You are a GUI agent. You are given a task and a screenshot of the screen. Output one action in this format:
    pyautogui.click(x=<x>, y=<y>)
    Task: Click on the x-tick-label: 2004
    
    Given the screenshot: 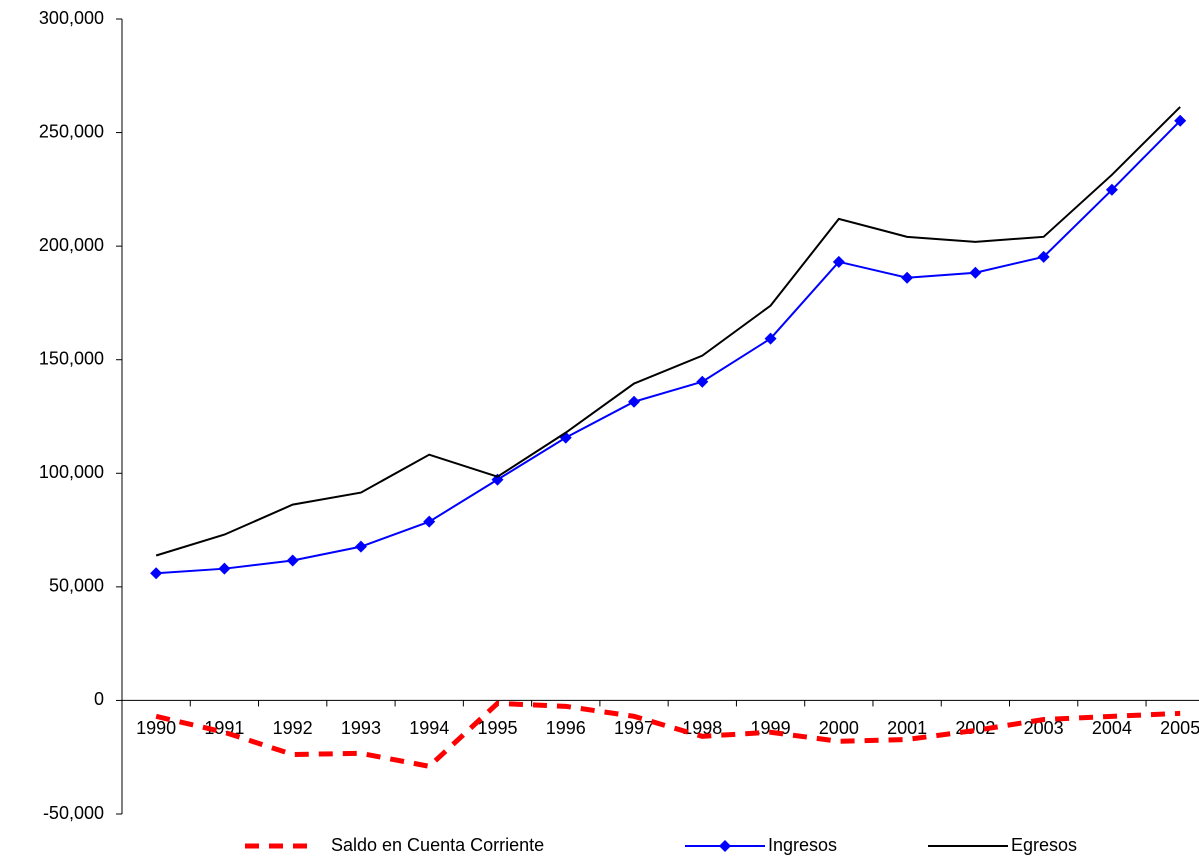 What is the action you would take?
    pyautogui.click(x=1112, y=728)
    